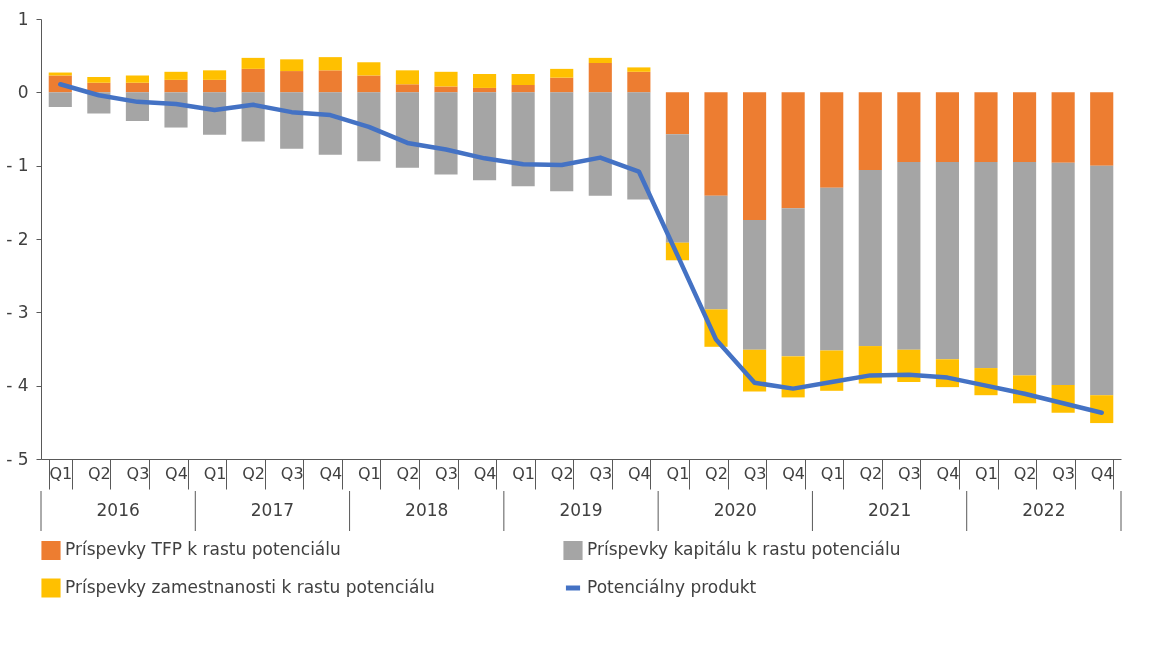  What do you see at coordinates (272, 510) in the screenshot?
I see `text: 2017` at bounding box center [272, 510].